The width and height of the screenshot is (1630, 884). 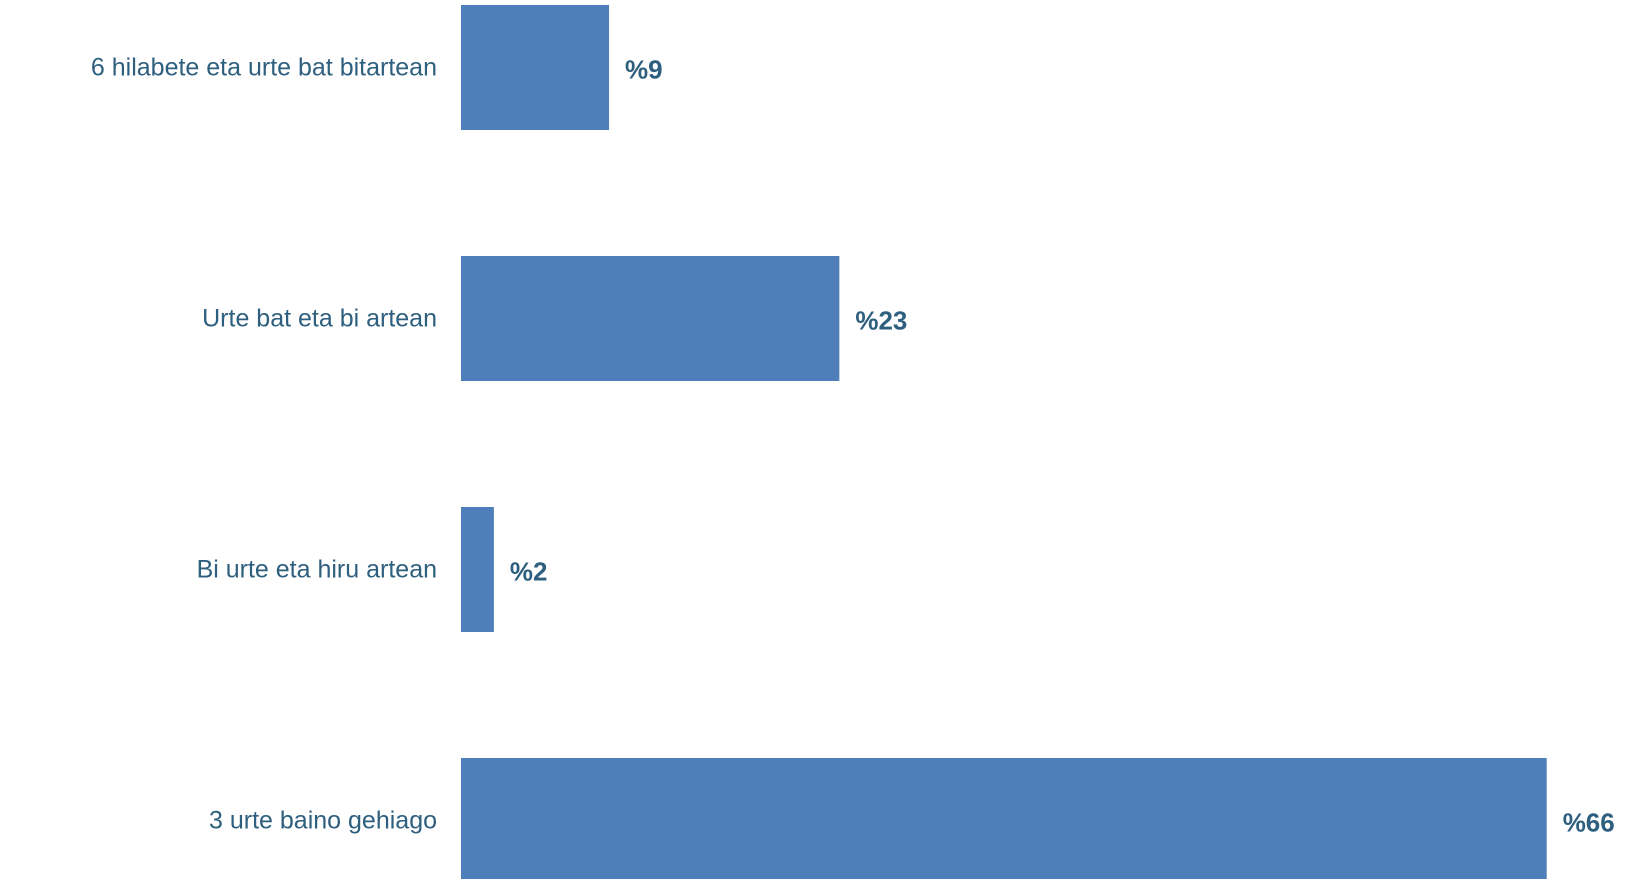 I want to click on category-label-2: Urte bat eta bi artean, so click(x=319, y=319).